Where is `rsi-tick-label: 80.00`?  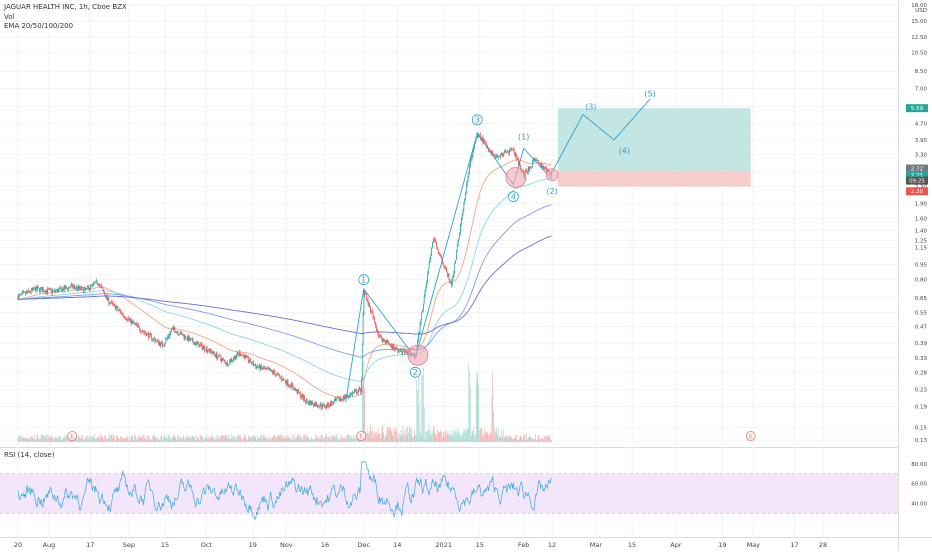
rsi-tick-label: 80.00 is located at coordinates (919, 465).